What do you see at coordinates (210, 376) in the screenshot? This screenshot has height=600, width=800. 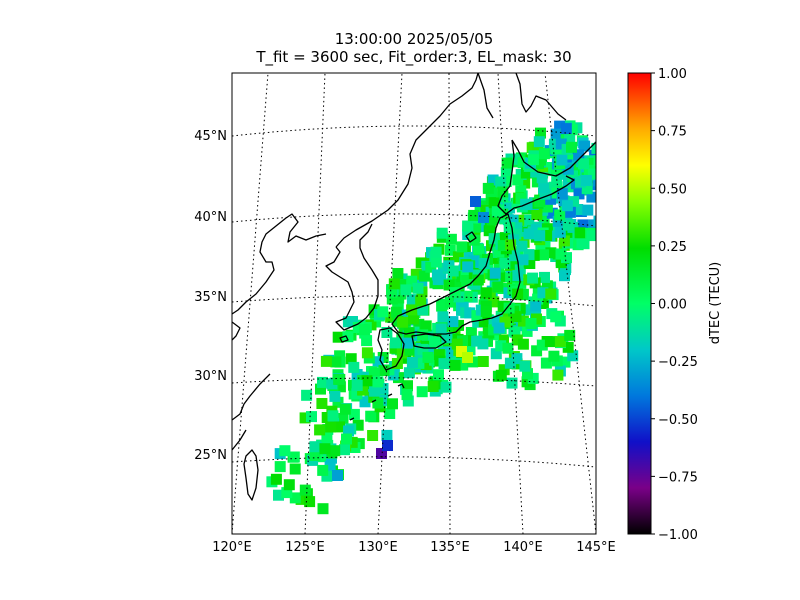 I see `lat-tick-label: 30°N` at bounding box center [210, 376].